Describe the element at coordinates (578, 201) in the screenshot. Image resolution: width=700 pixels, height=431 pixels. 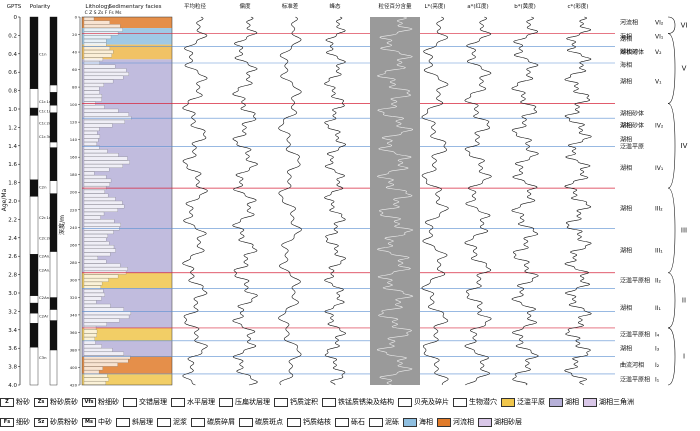
I see `curve-c` at that location.